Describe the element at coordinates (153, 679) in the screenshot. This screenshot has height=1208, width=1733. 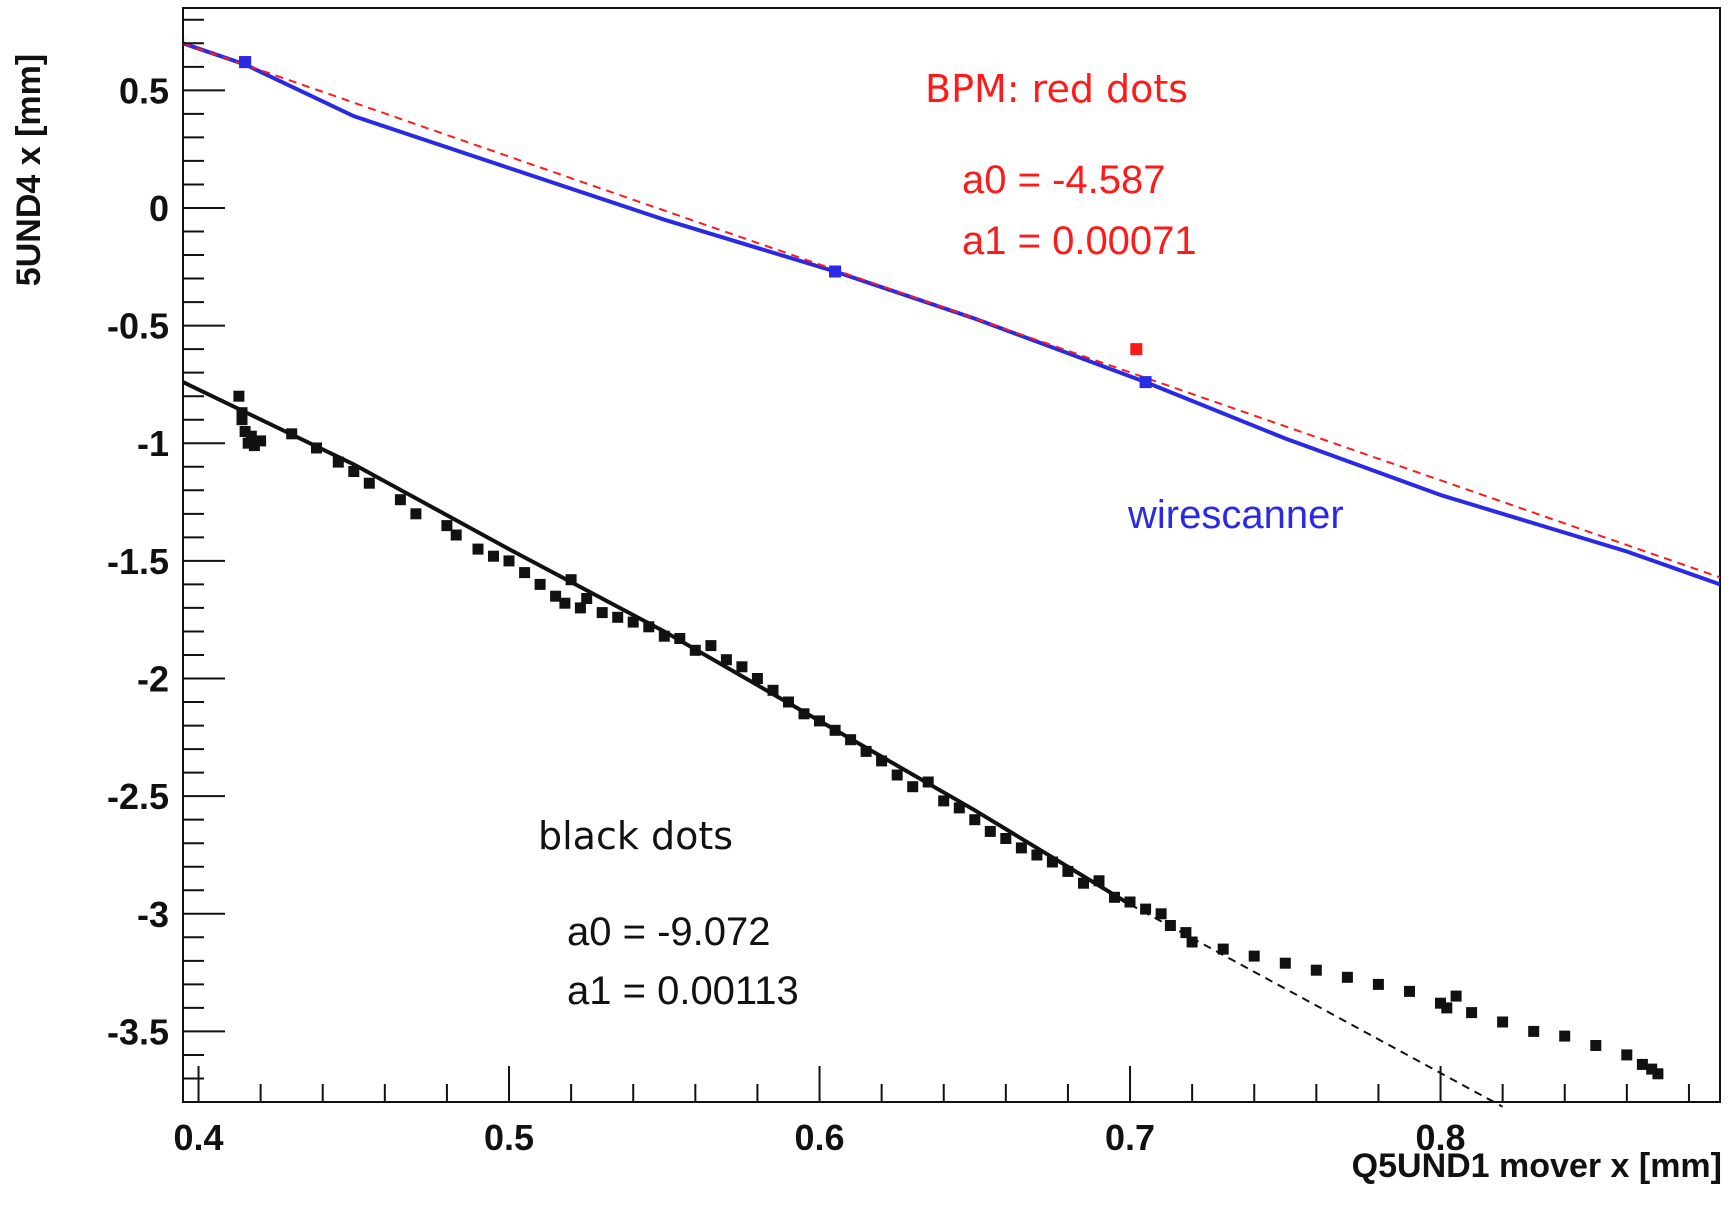
I see `y-tick-label: -2` at that location.